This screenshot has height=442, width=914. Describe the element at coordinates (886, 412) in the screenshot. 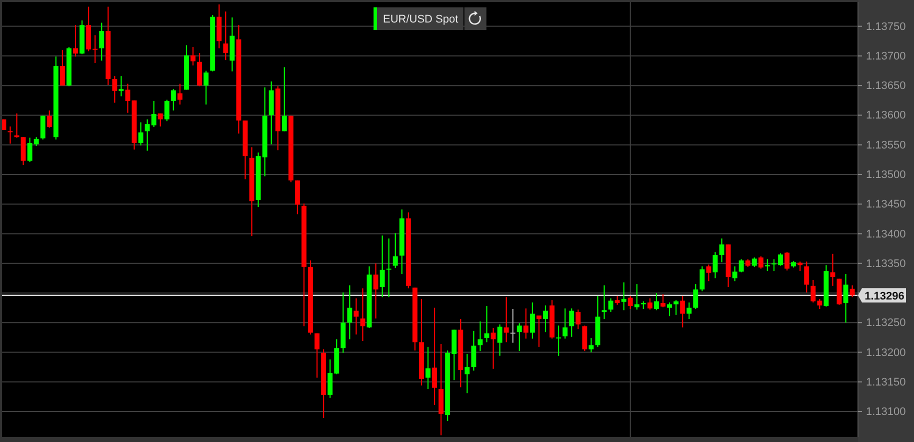

I see `y-tick-label: 1.13100` at that location.